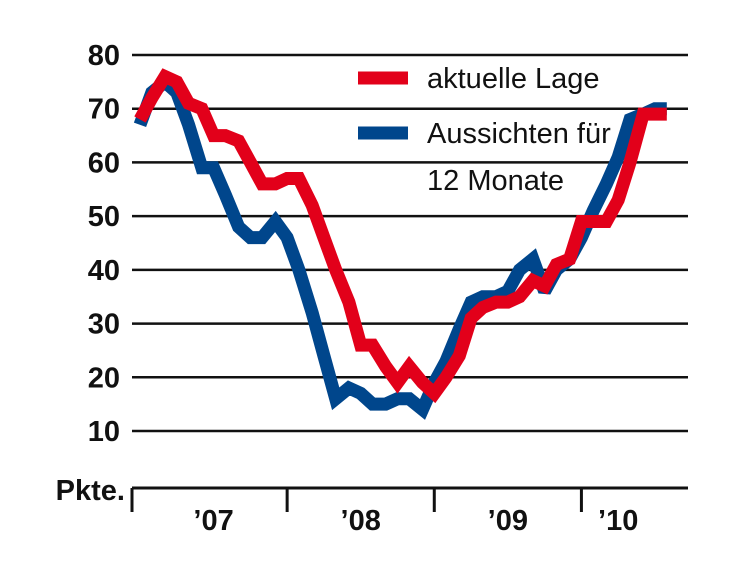  Describe the element at coordinates (495, 181) in the screenshot. I see `legend-label: 12 Monate` at that location.